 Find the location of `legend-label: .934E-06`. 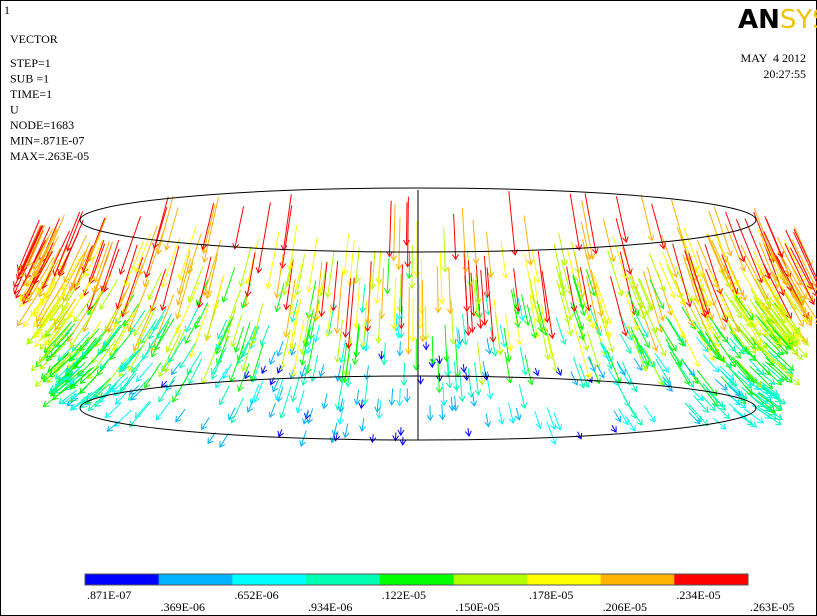

legend-label: .934E-06 is located at coordinates (330, 607).